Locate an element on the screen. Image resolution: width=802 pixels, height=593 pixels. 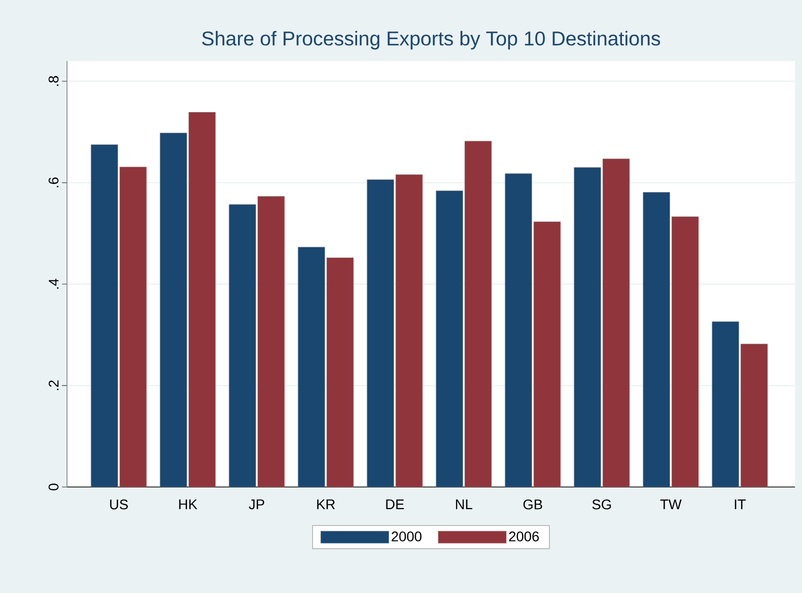
x-tick-label: US is located at coordinates (119, 504).